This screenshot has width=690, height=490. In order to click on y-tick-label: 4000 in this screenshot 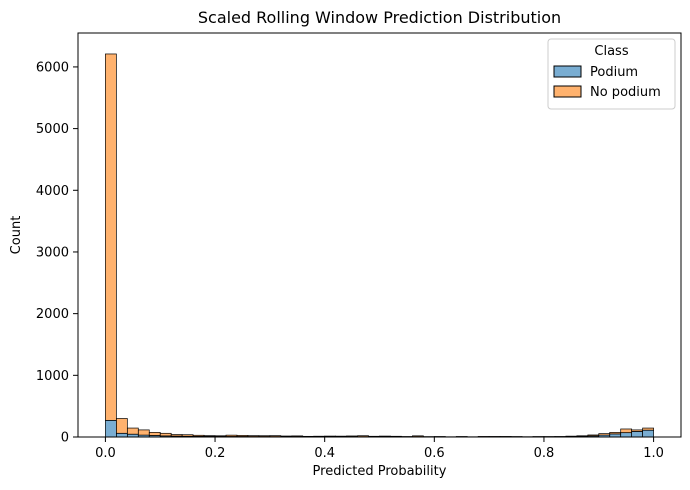, I will do `click(52, 191)`.